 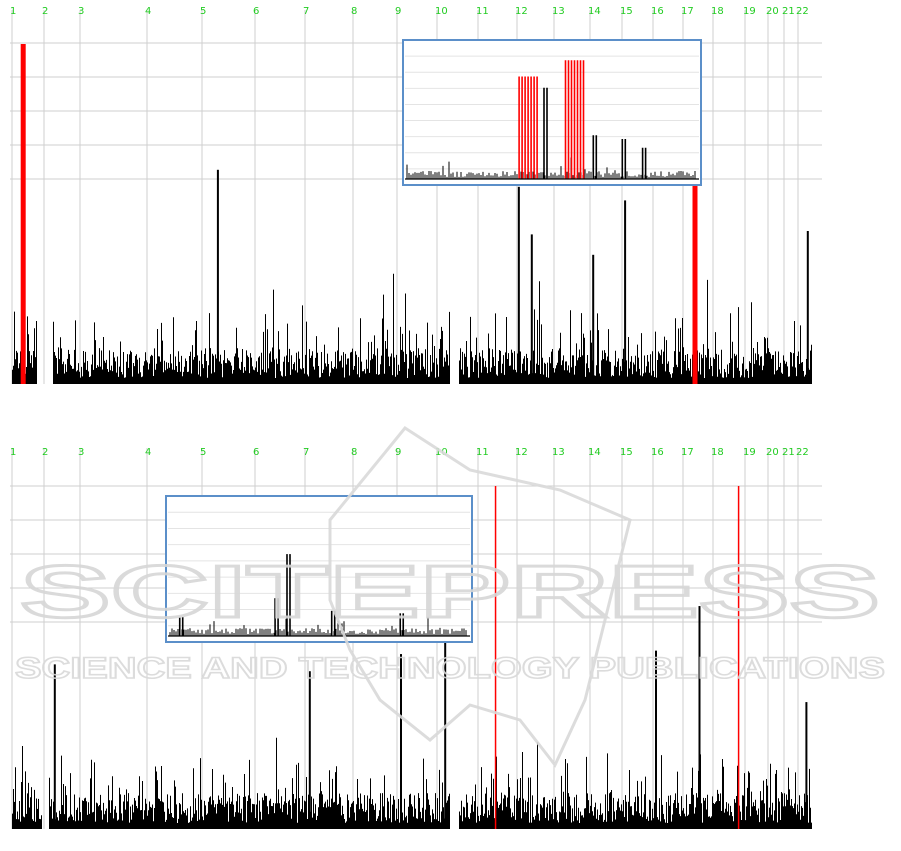 What do you see at coordinates (45, 452) in the screenshot?
I see `chromosome-label-2: 2` at bounding box center [45, 452].